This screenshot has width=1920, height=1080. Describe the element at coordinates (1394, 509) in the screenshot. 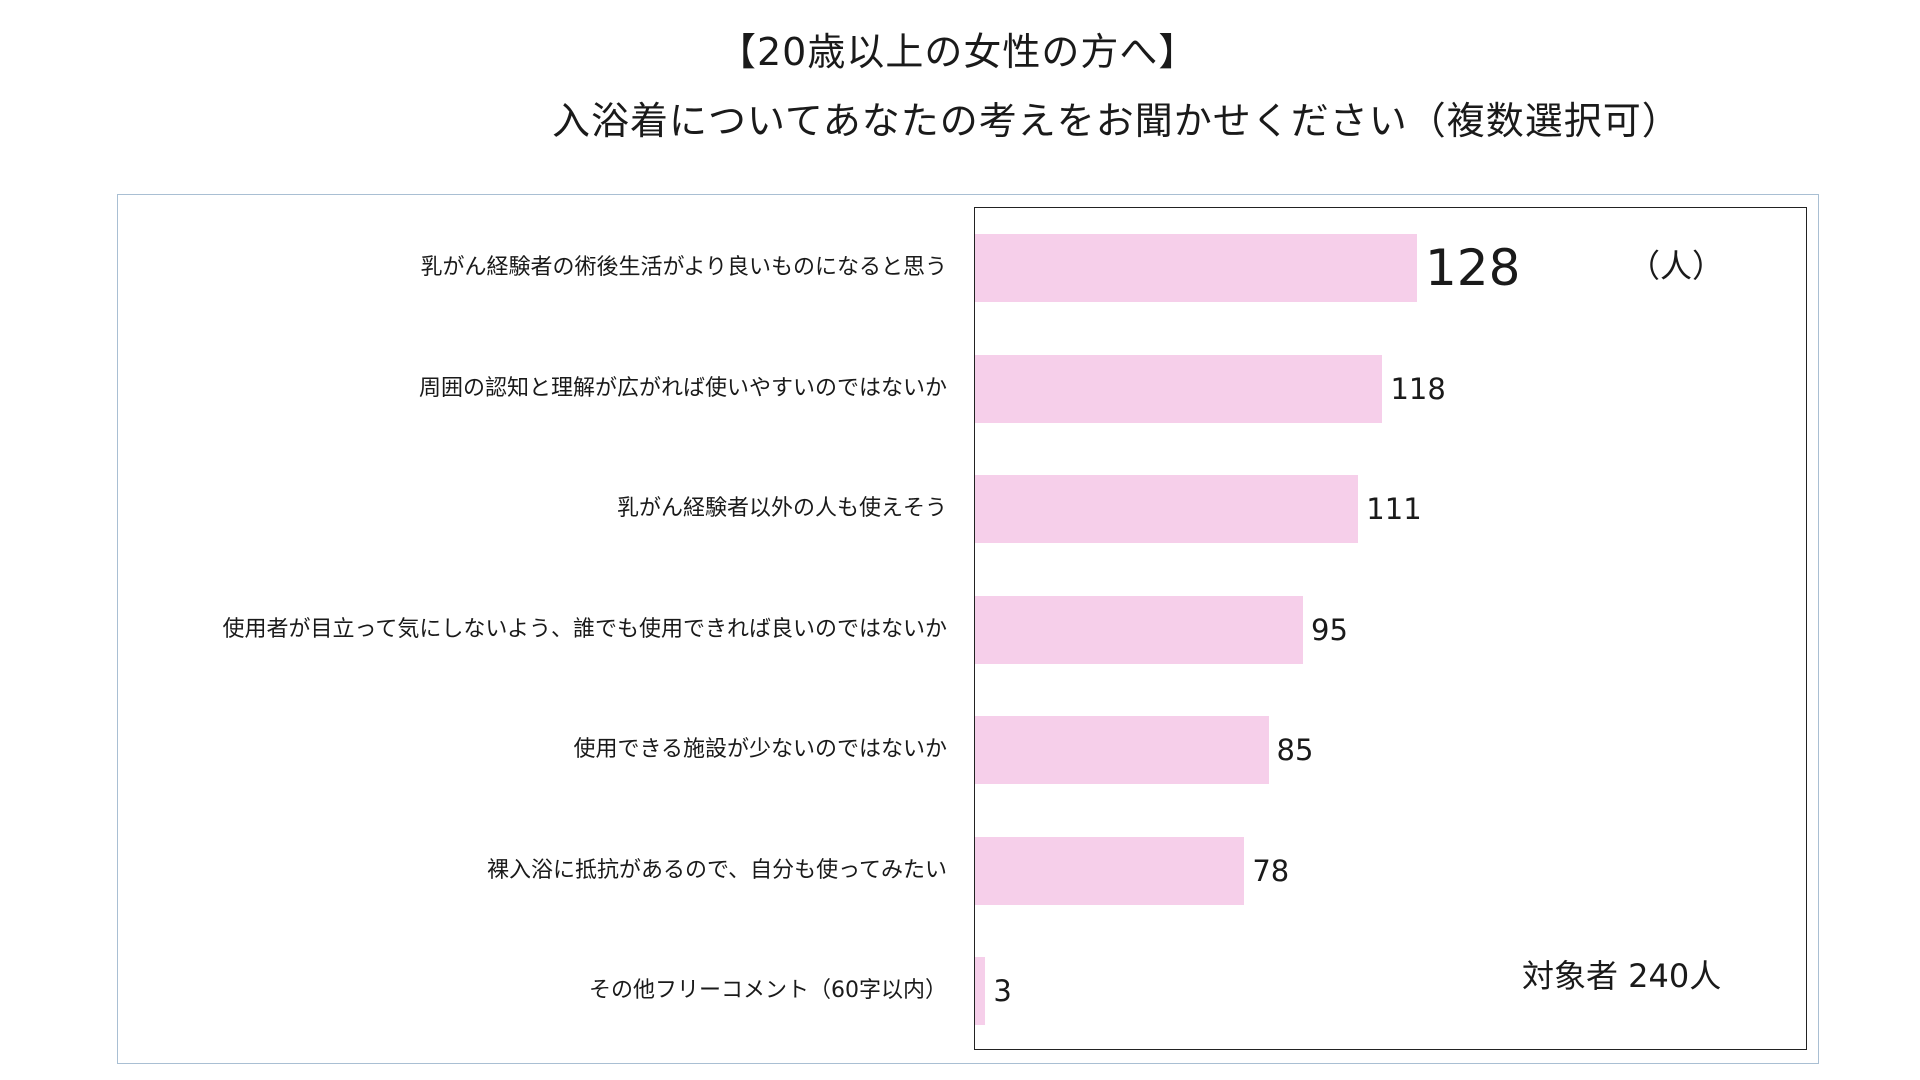

I see `value-label: 111` at that location.